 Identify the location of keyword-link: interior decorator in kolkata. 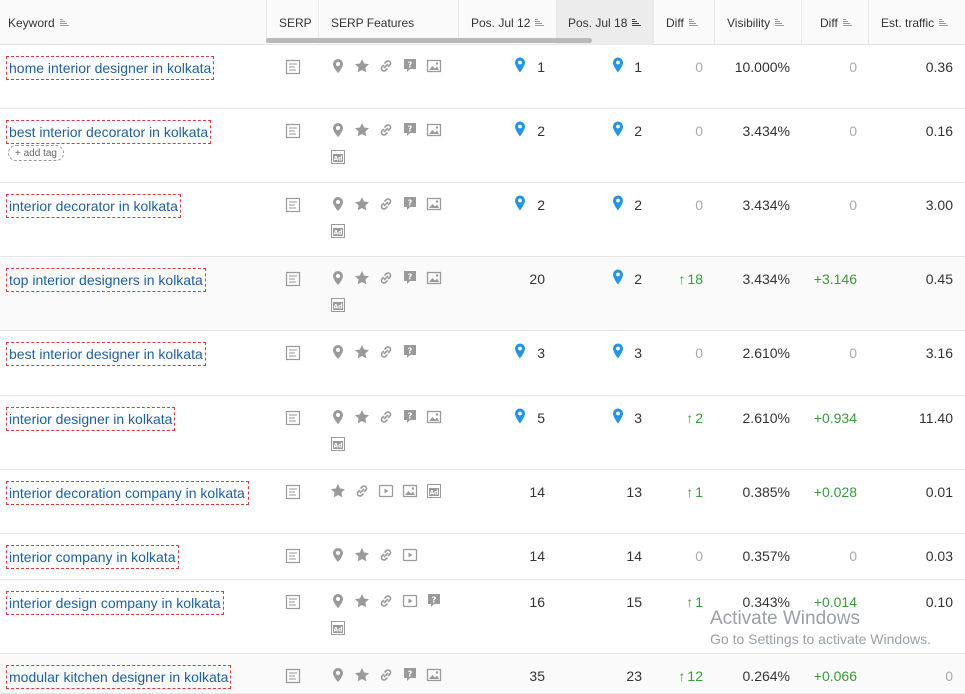
(93, 206).